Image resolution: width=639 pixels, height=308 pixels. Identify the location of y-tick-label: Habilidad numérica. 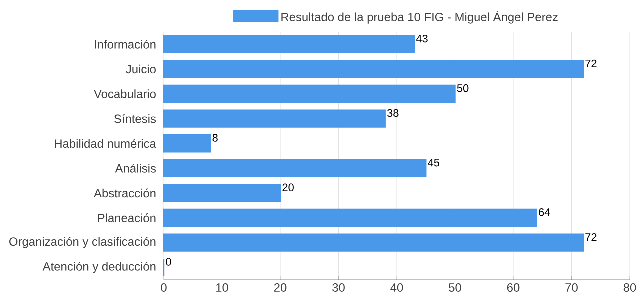
(105, 143).